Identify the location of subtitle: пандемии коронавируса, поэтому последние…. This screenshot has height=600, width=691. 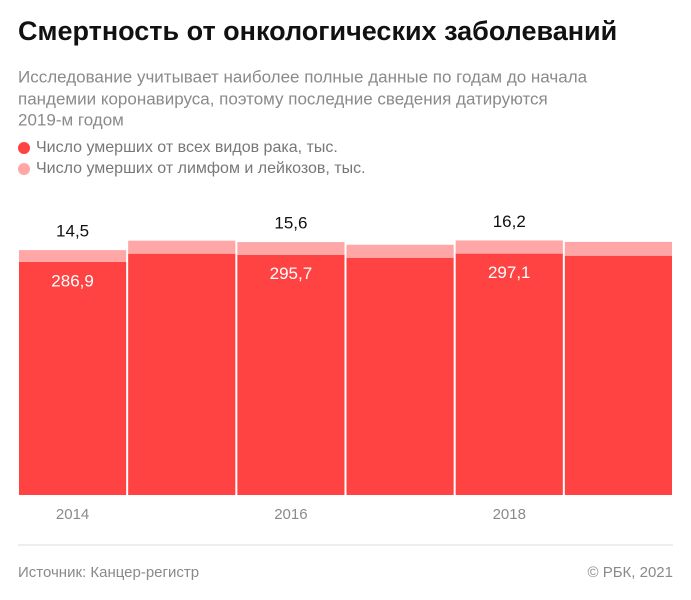
(283, 98).